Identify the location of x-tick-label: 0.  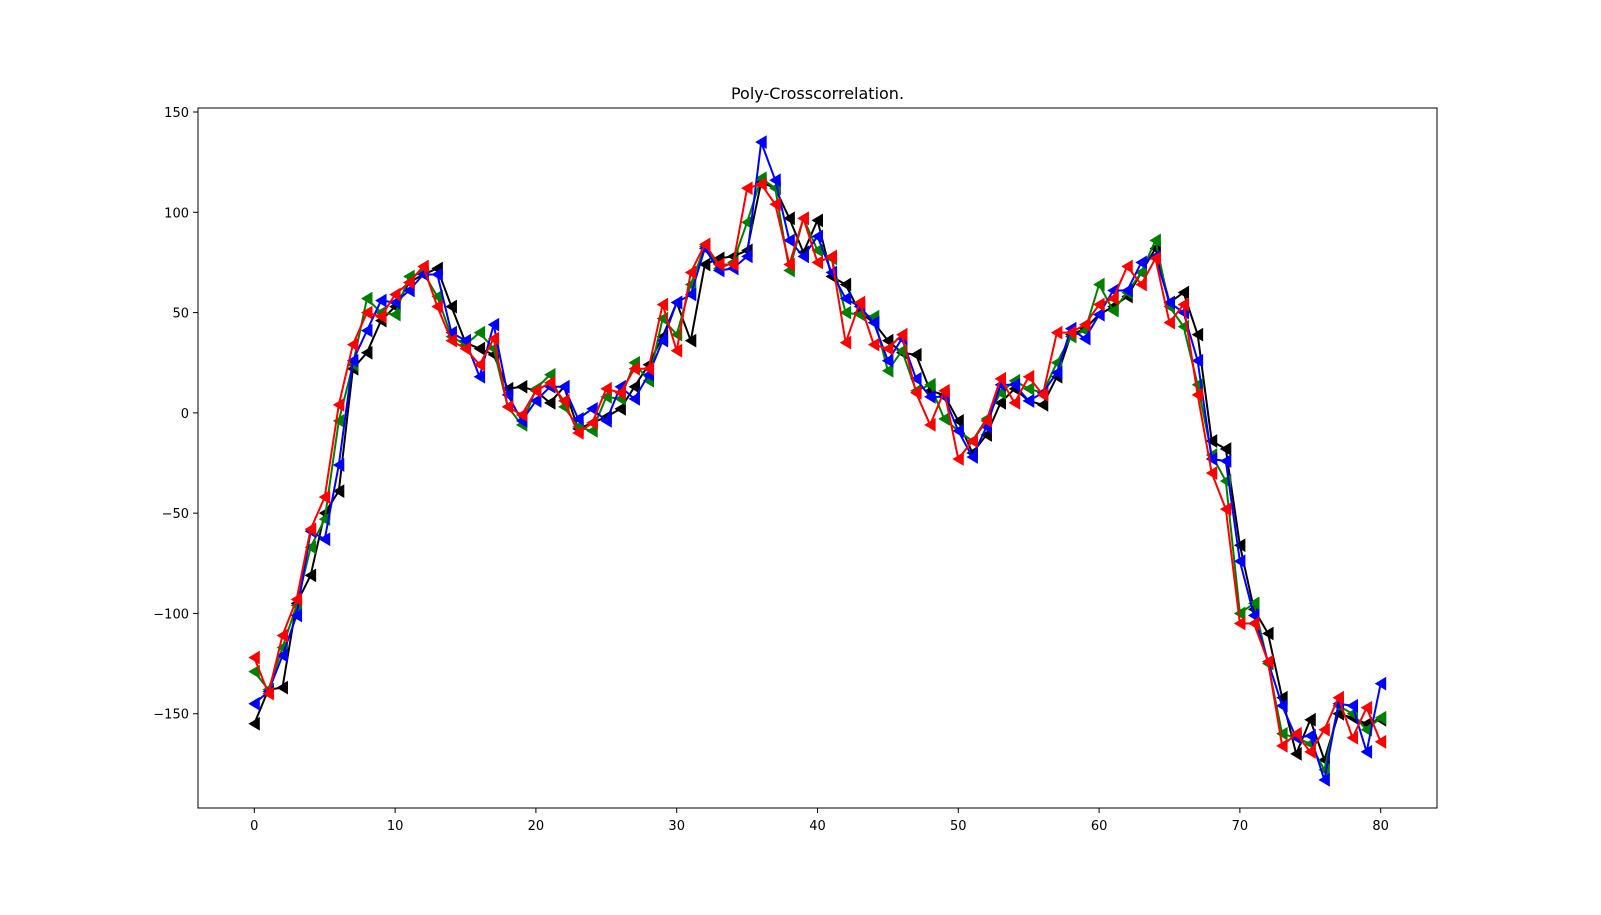
(254, 826).